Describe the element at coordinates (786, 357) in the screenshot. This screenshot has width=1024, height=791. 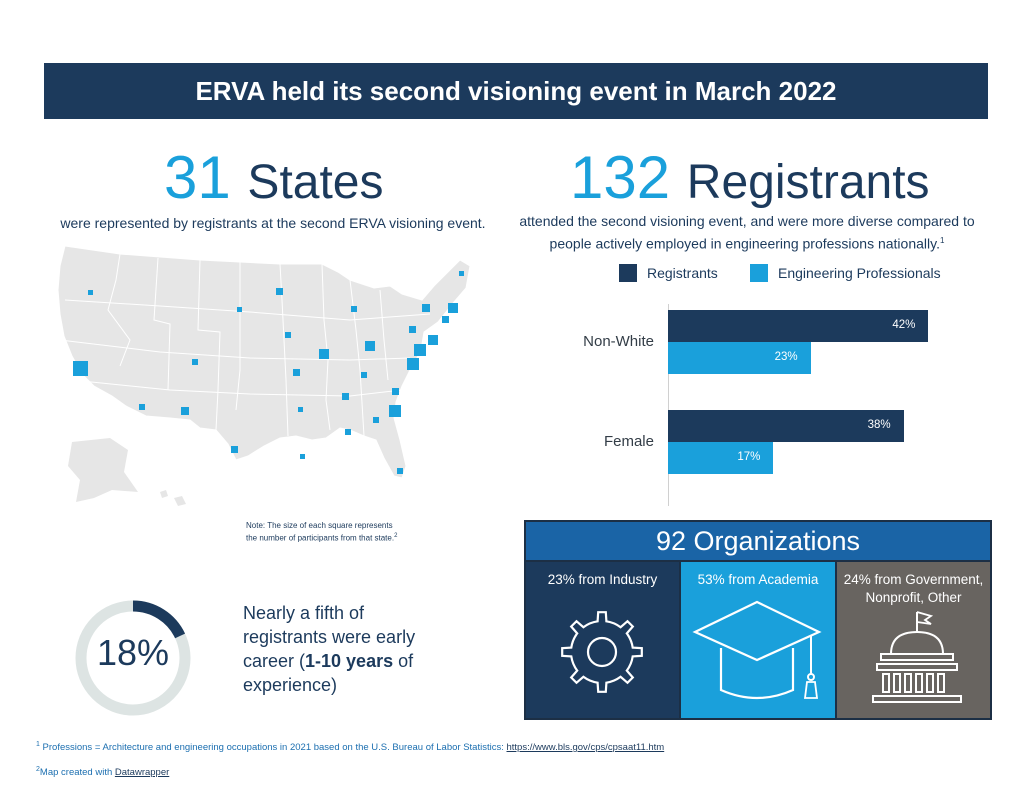
I see `bar-value-label: 23%` at that location.